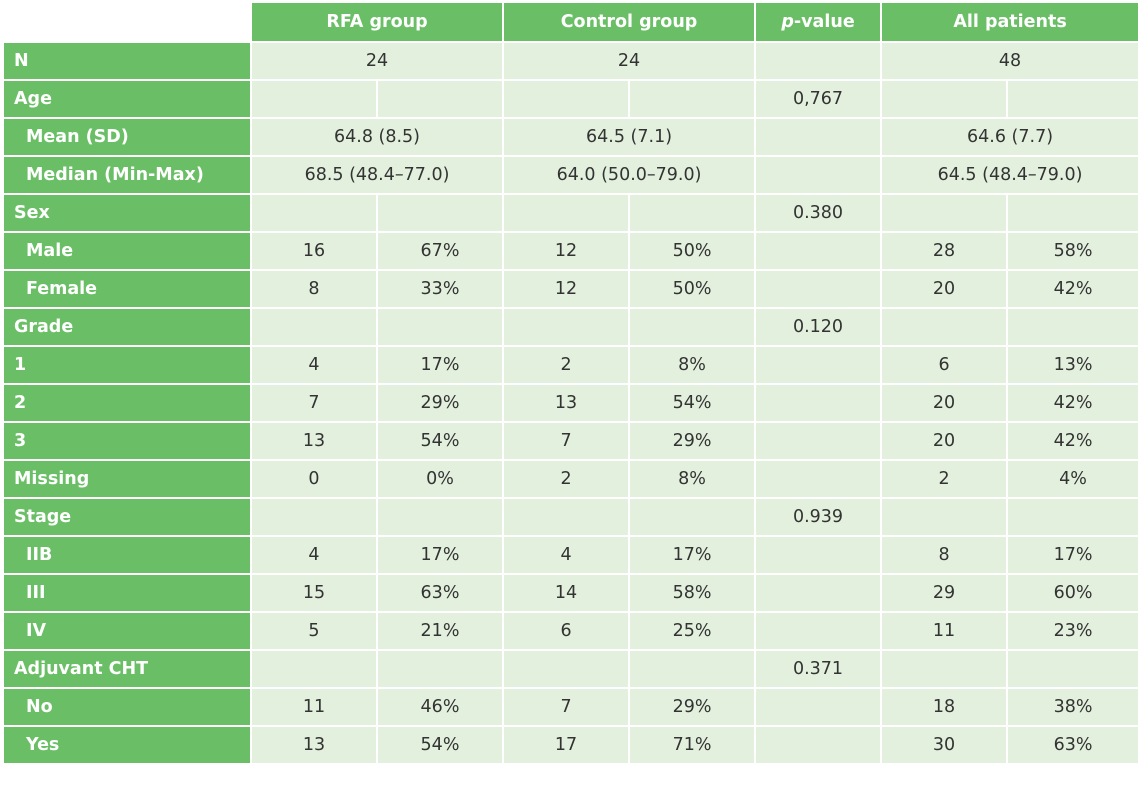 This screenshot has height=800, width=1140. I want to click on table-row: Mean (SD) 64.8 (8.5) 64.5 (7.1) 64.6 (7.7), so click(571, 137).